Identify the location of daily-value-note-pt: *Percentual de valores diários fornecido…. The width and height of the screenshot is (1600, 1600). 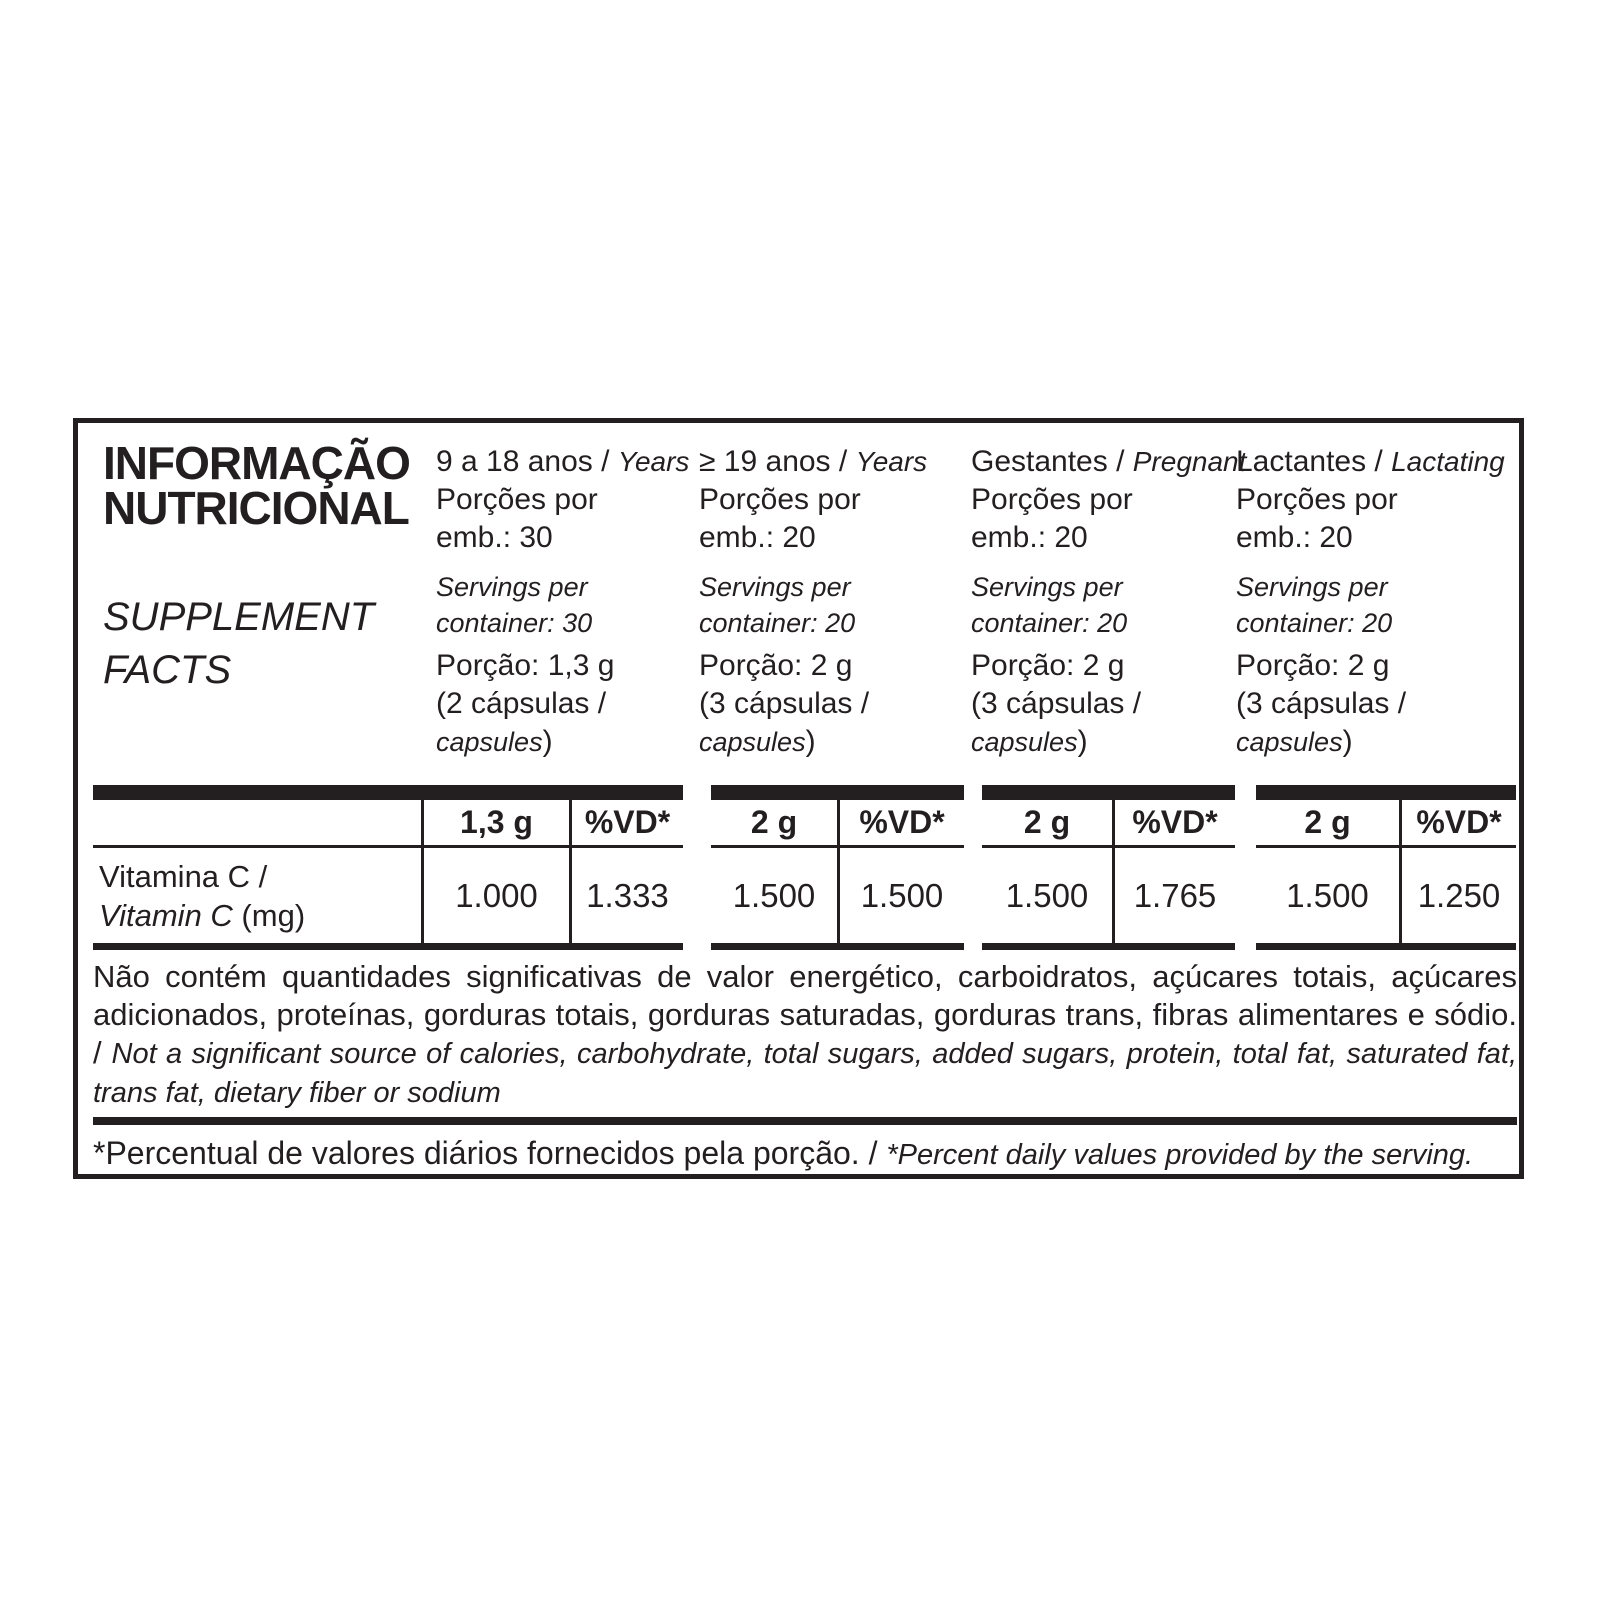
(490, 1153).